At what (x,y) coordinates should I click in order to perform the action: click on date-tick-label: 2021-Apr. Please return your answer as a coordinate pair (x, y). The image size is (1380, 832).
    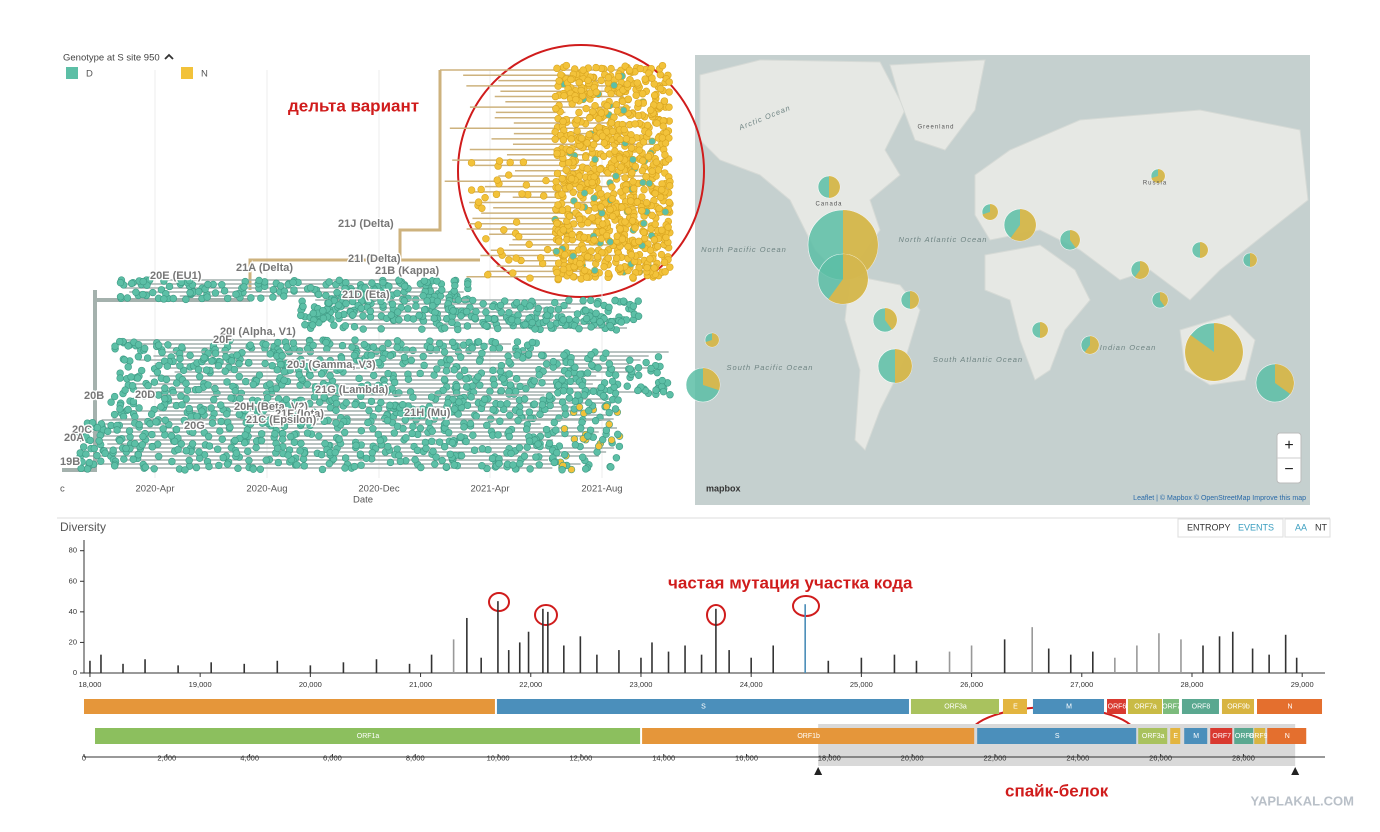
    Looking at the image, I should click on (489, 489).